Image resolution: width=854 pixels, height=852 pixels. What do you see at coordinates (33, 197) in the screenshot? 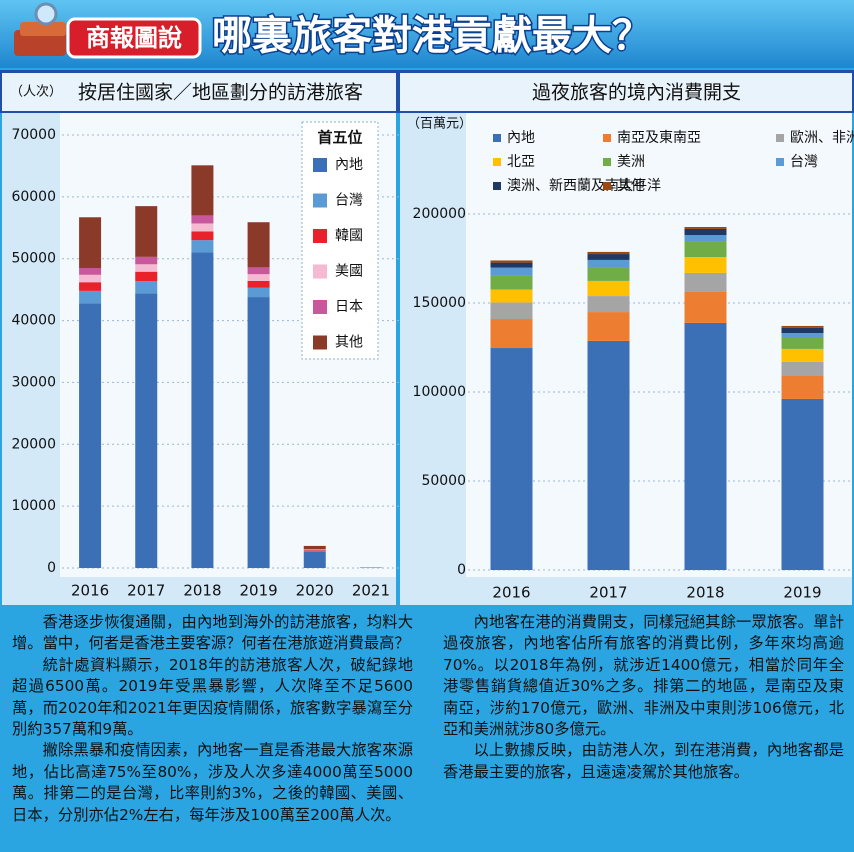
I see `y-tick-label: 60000` at bounding box center [33, 197].